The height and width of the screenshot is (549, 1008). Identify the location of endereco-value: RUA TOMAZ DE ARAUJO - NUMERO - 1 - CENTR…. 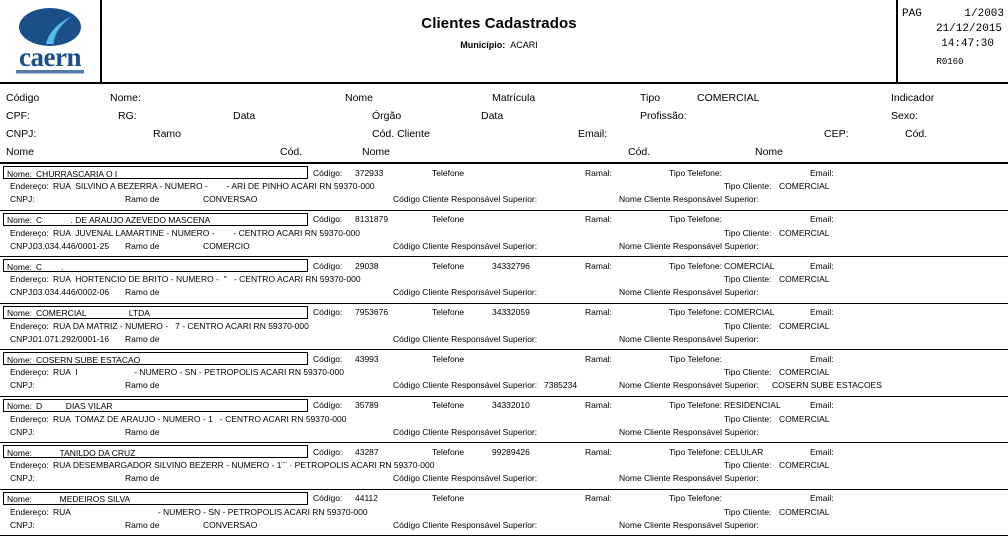
(200, 418).